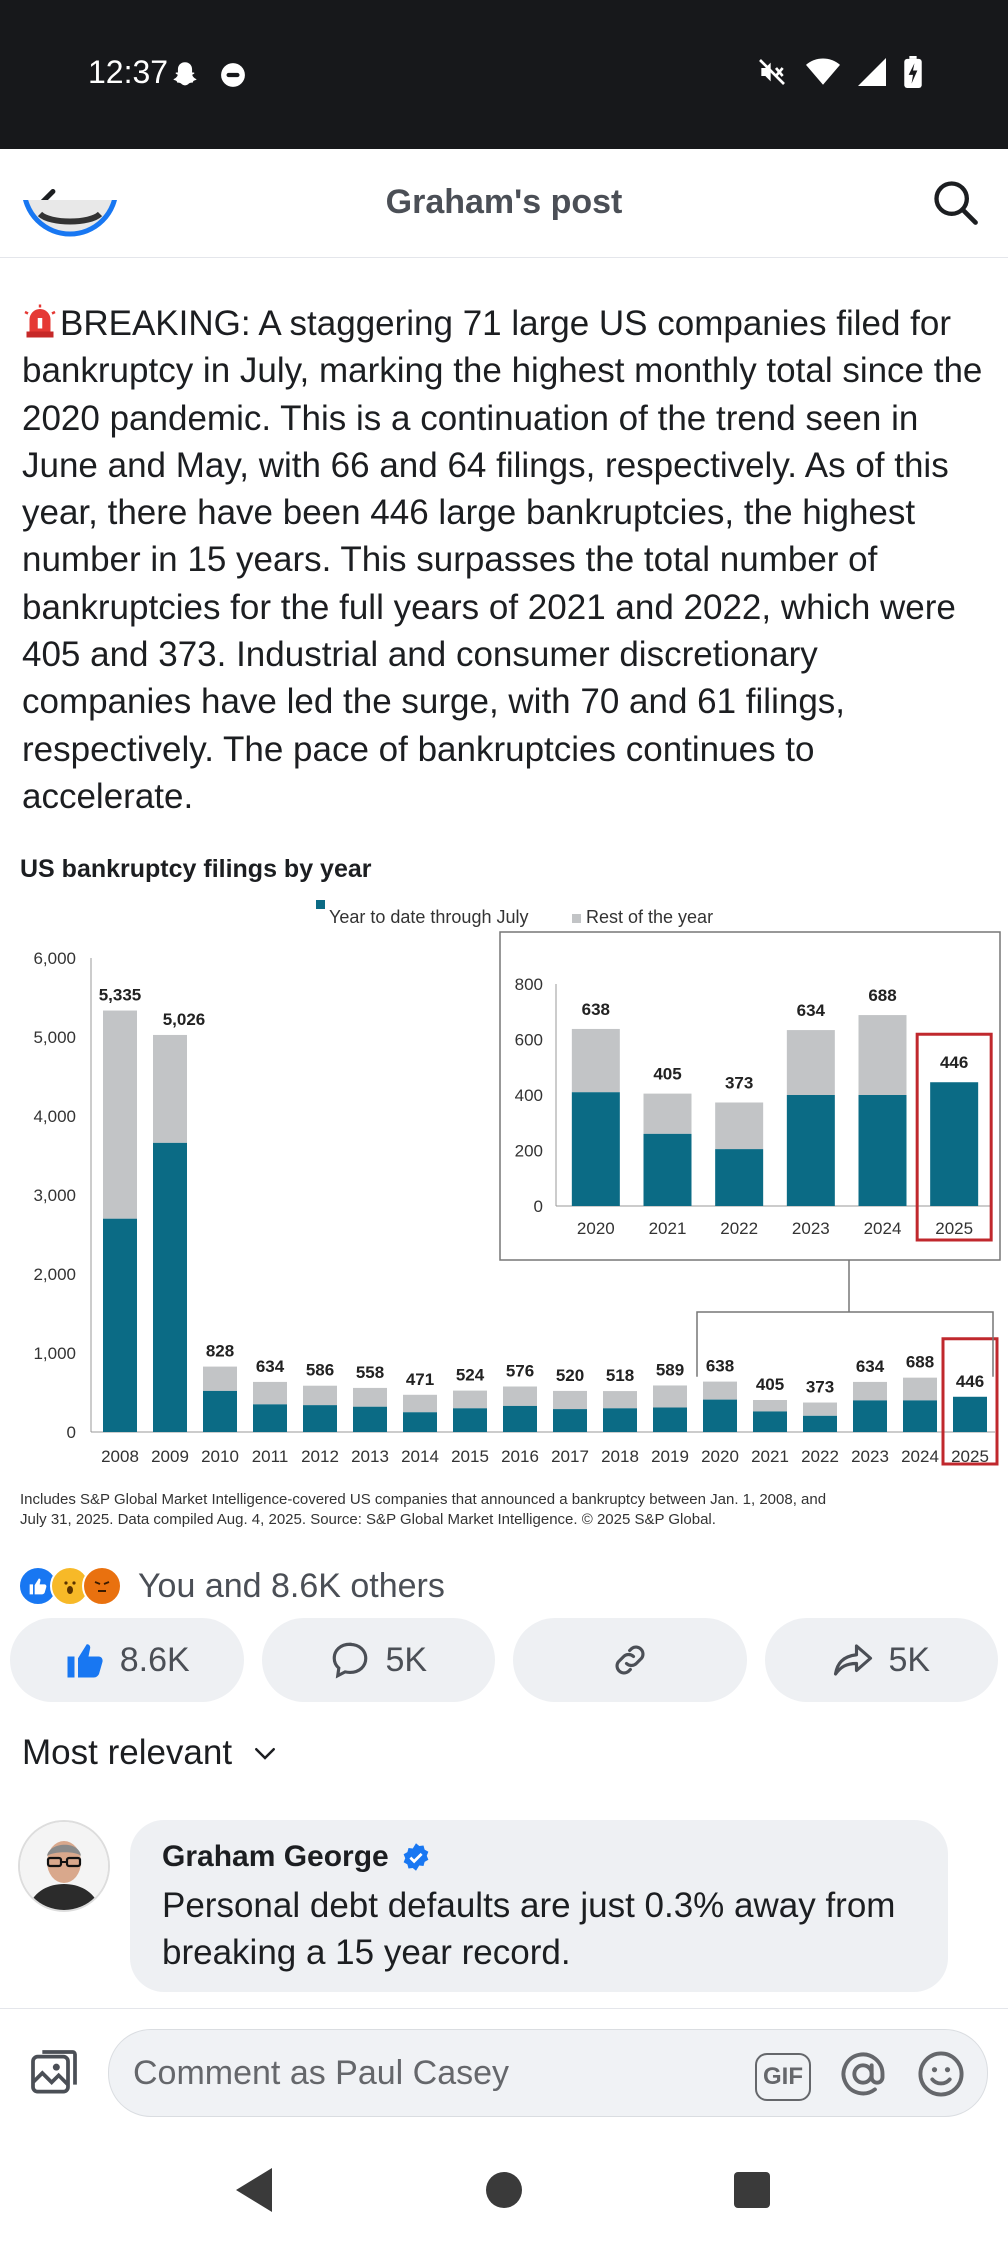 The width and height of the screenshot is (1008, 2249). I want to click on y-tick-label: 2,000, so click(54, 1274).